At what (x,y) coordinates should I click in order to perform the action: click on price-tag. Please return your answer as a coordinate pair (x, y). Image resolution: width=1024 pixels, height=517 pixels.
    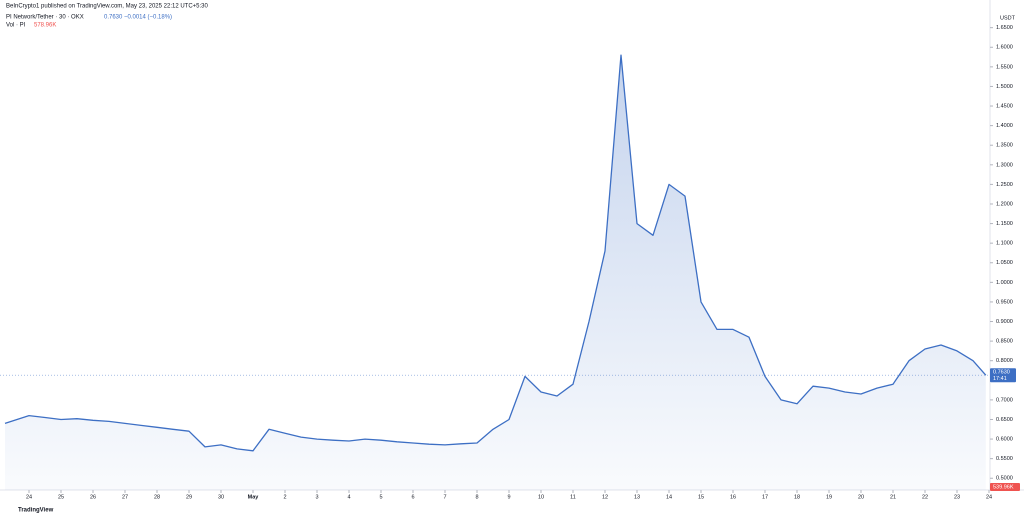
    Looking at the image, I should click on (1003, 375).